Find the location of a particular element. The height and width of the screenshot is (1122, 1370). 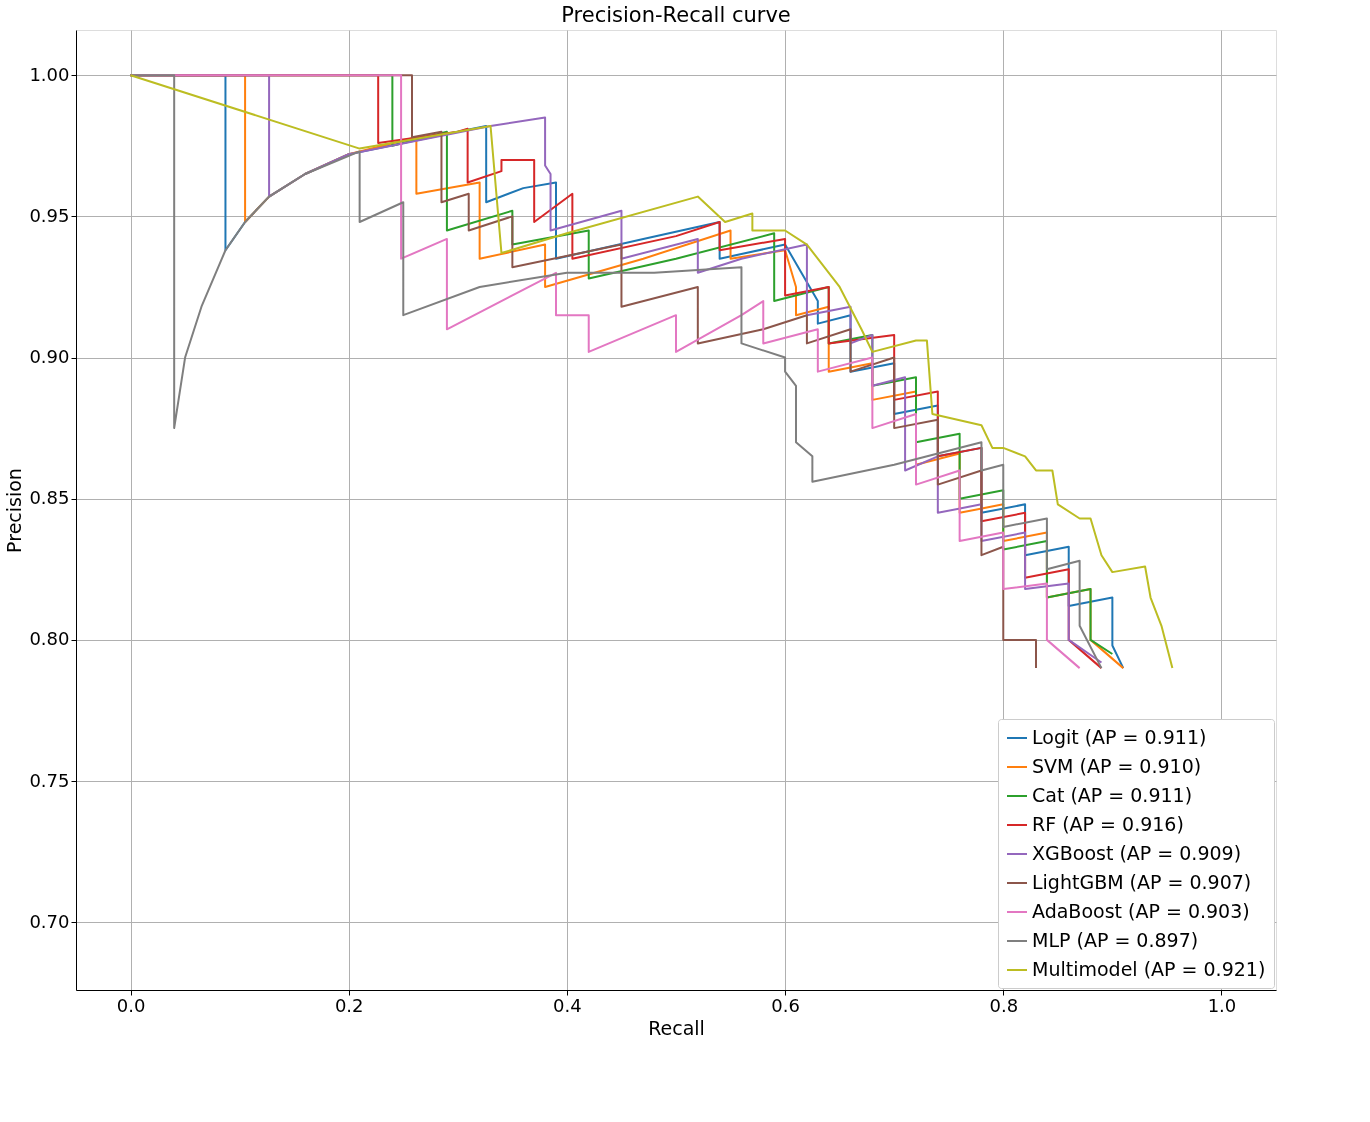

chart-title: Precision-Recall curve is located at coordinates (676, 15).